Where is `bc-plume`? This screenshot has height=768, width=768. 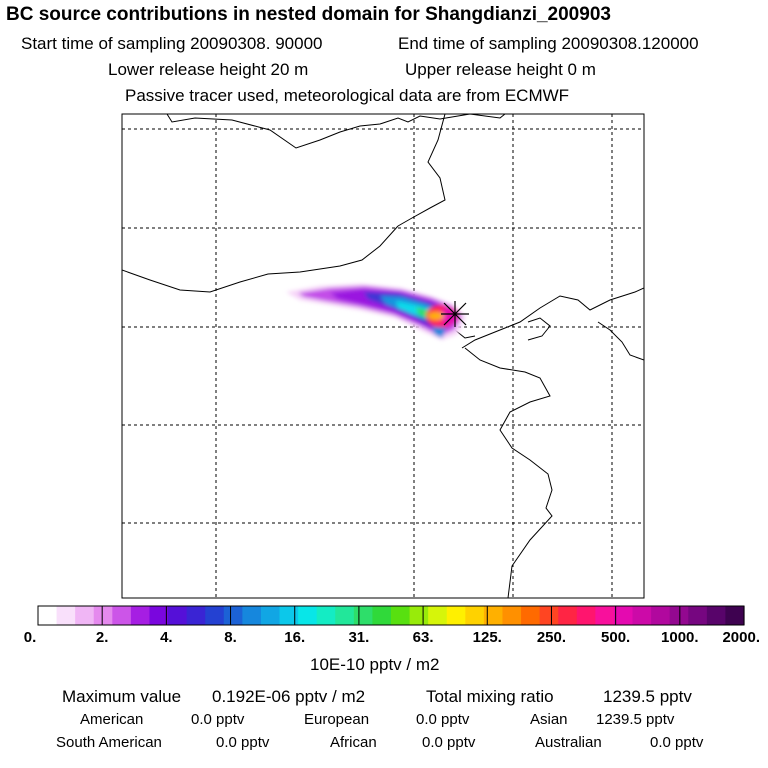 bc-plume is located at coordinates (376, 312).